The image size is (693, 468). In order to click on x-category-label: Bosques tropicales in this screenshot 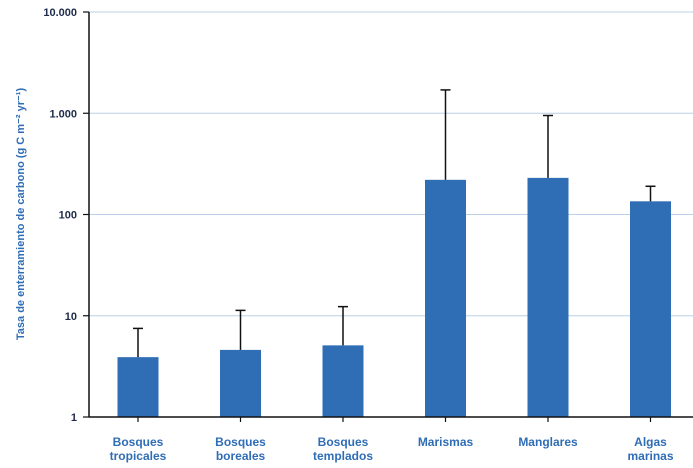, I will do `click(138, 449)`.